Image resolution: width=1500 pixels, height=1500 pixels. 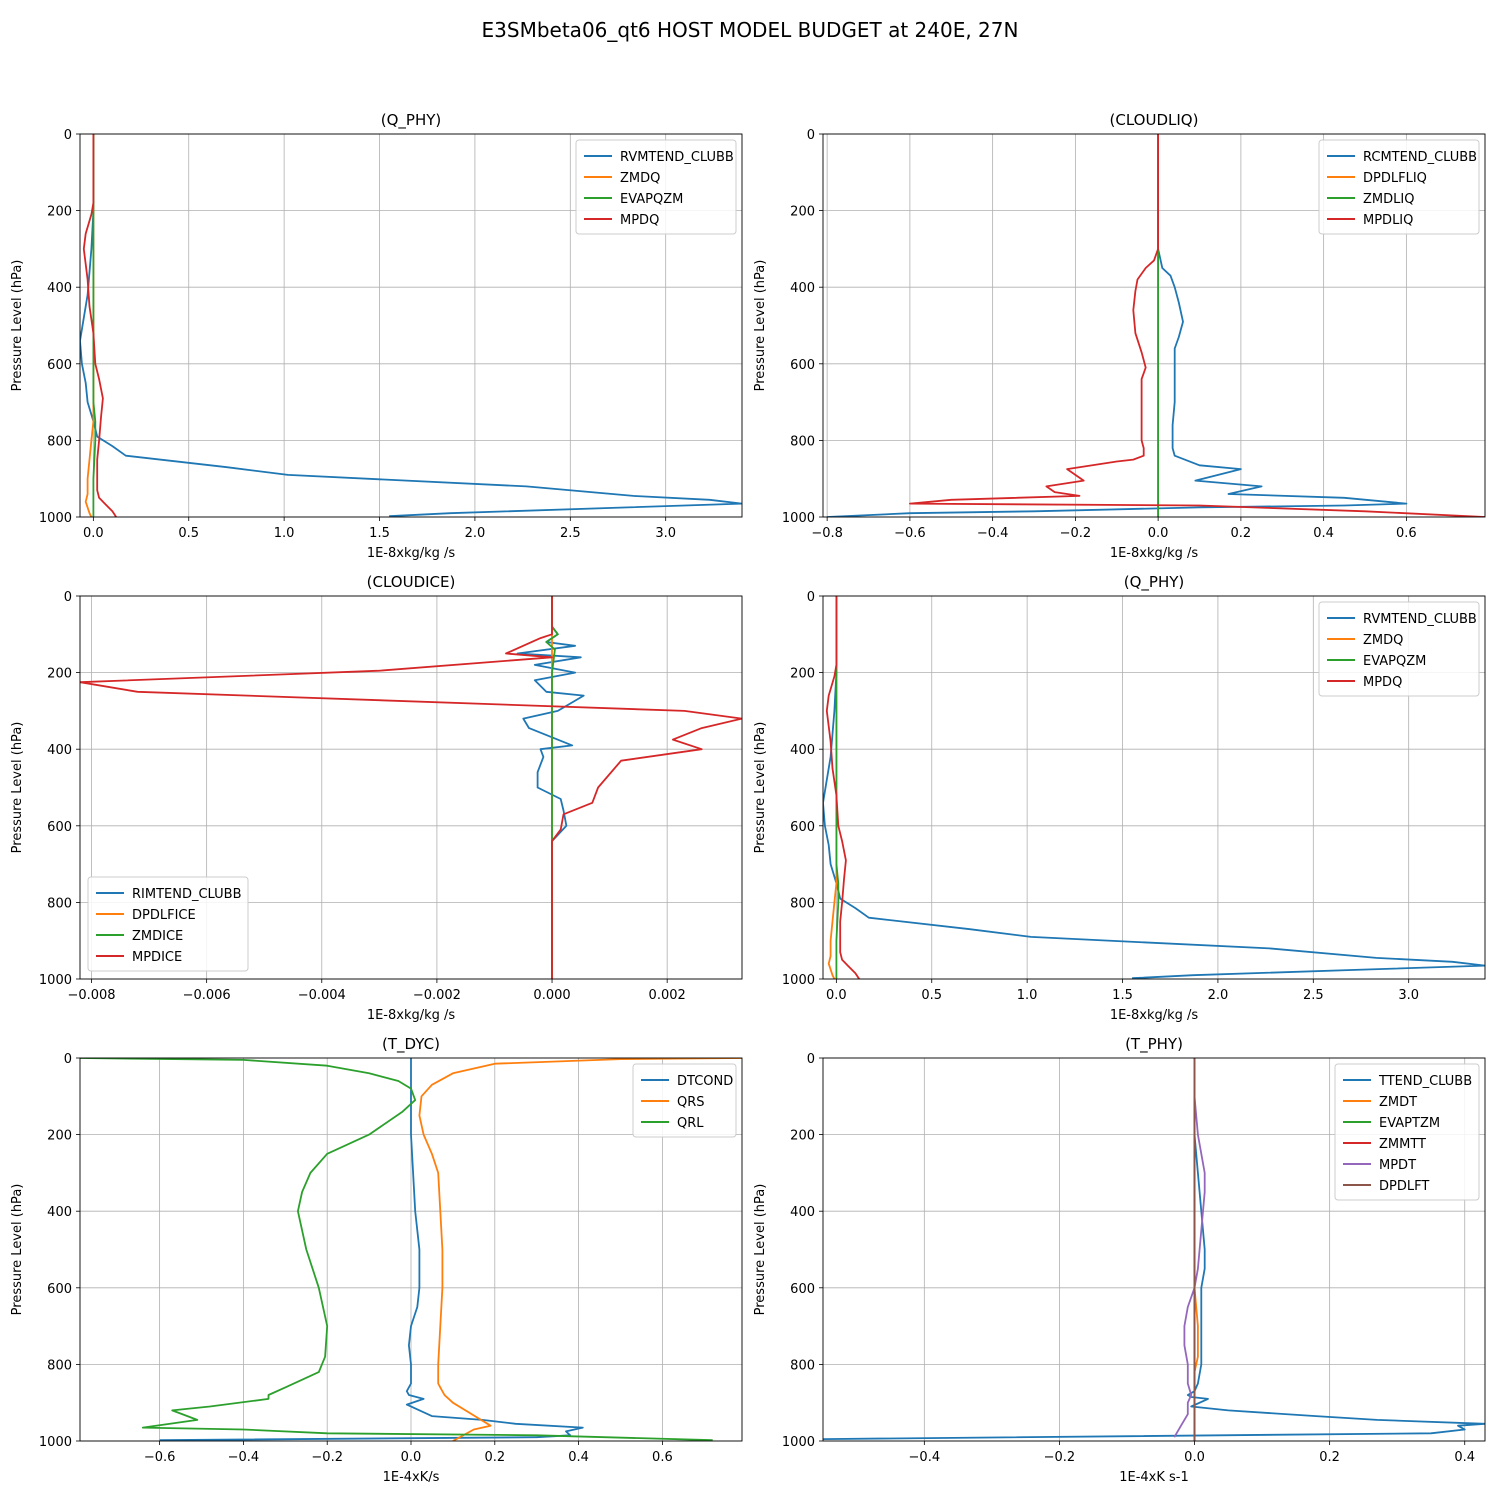 What do you see at coordinates (580, 1249) in the screenshot?
I see `series-line-qrs` at bounding box center [580, 1249].